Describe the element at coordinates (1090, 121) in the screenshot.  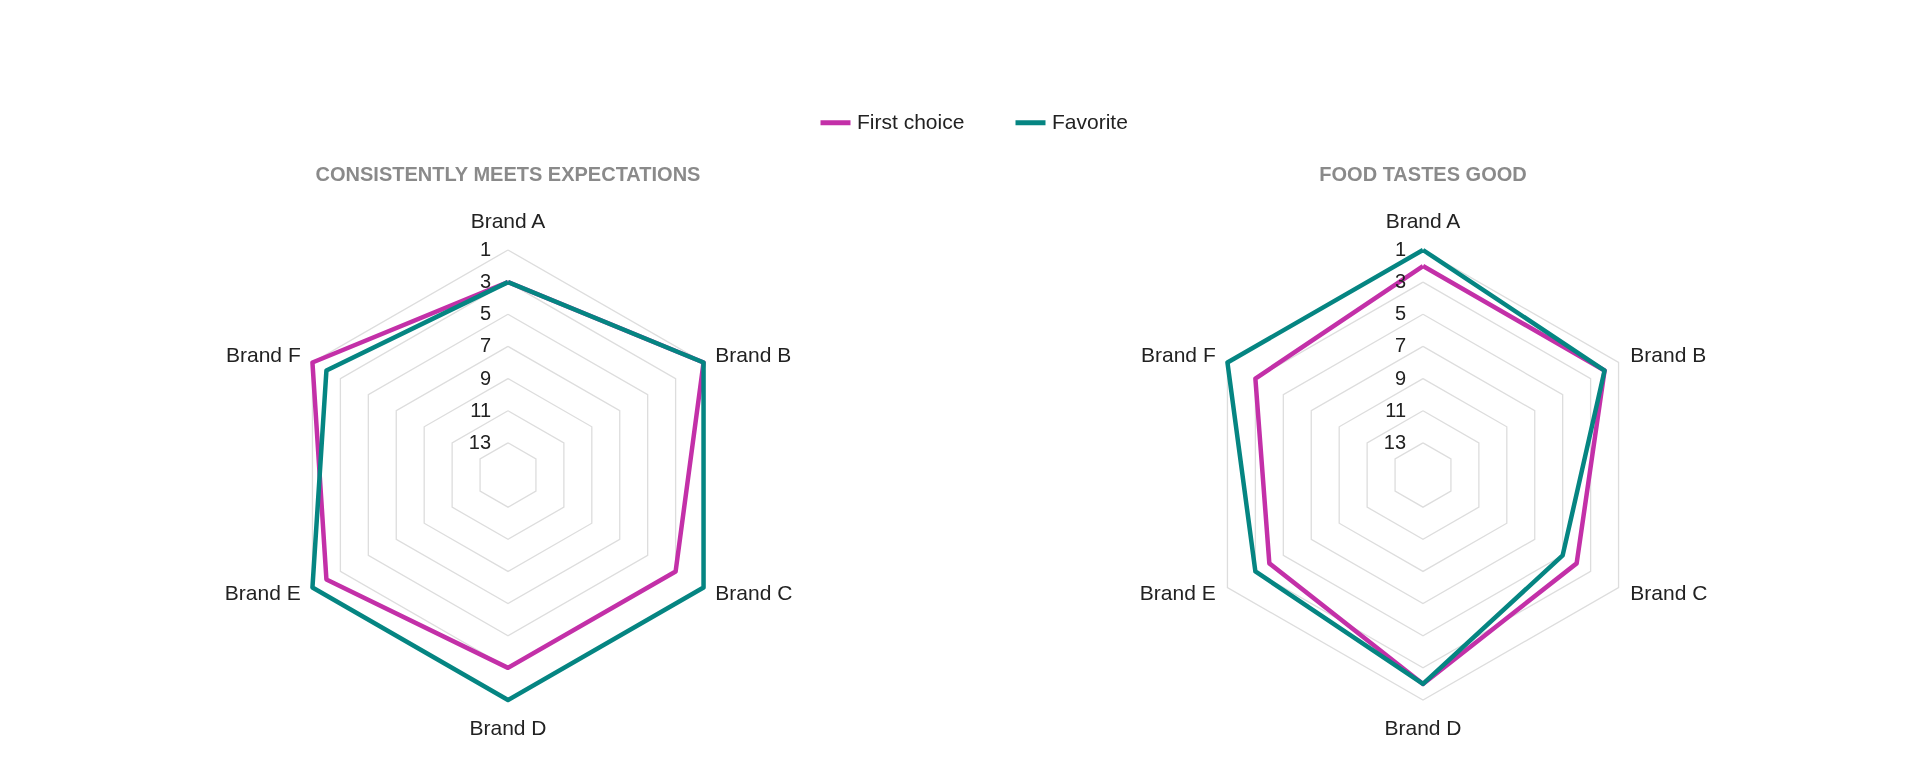
I see `legend-label: Favorite` at that location.